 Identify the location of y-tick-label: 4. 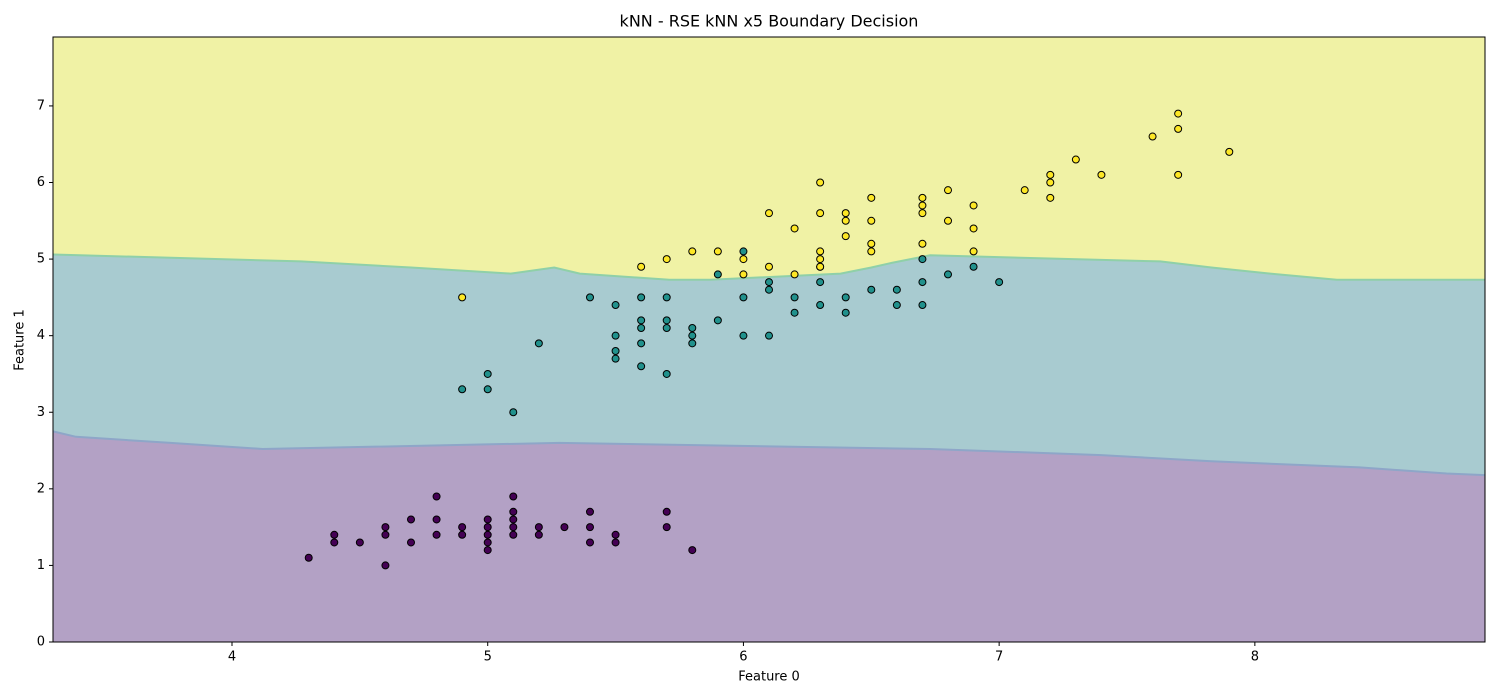
(41, 335).